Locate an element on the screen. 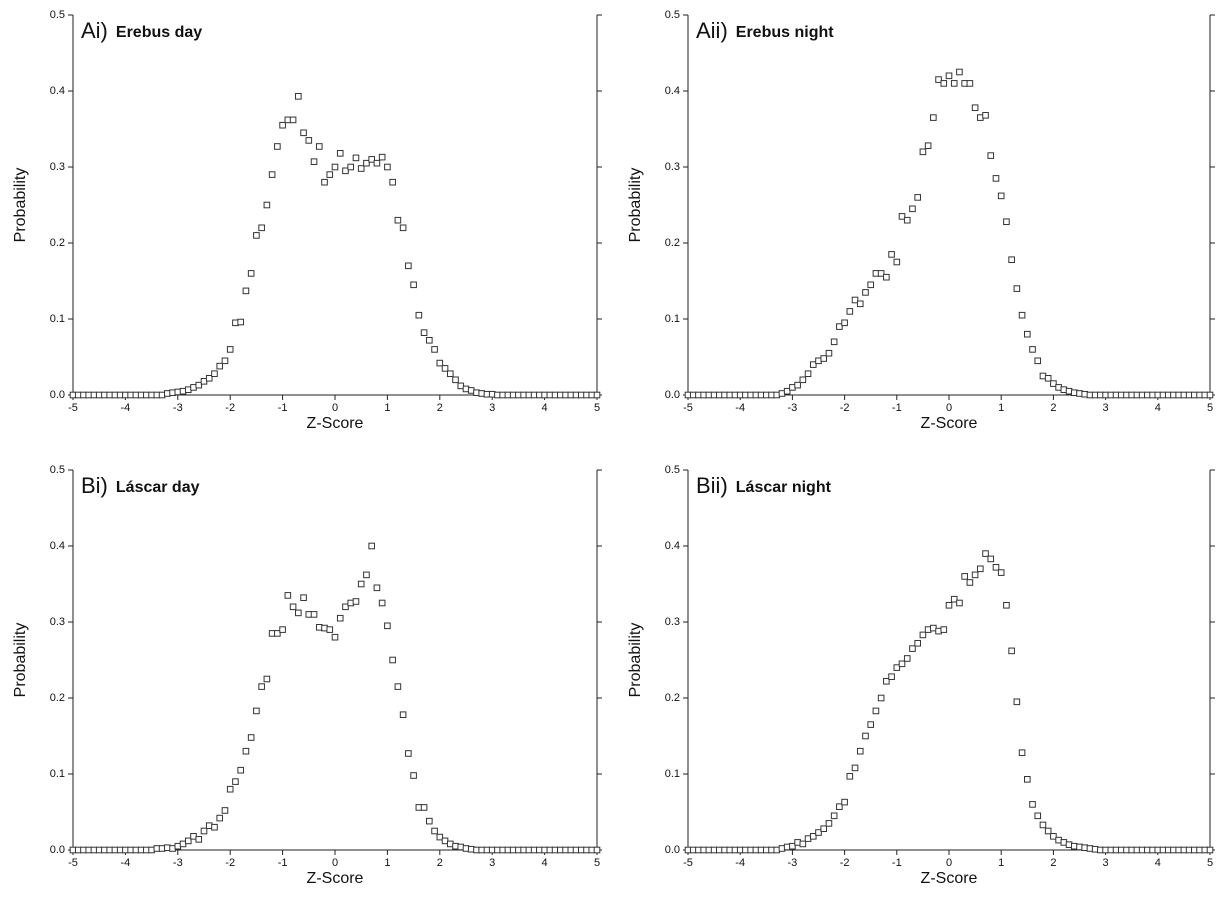  x-axis-label: Z-Score is located at coordinates (335, 878).